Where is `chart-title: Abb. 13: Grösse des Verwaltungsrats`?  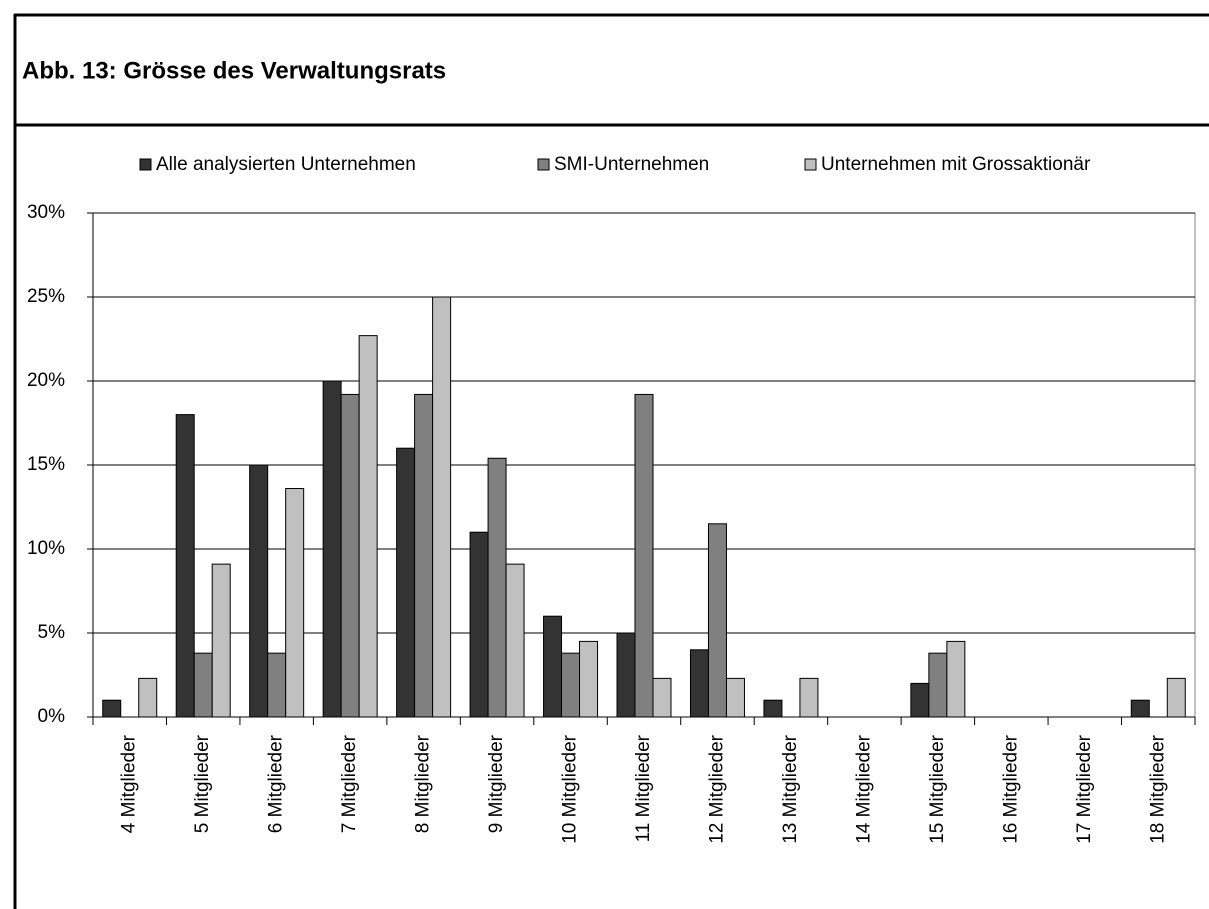 chart-title: Abb. 13: Grösse des Verwaltungsrats is located at coordinates (234, 70).